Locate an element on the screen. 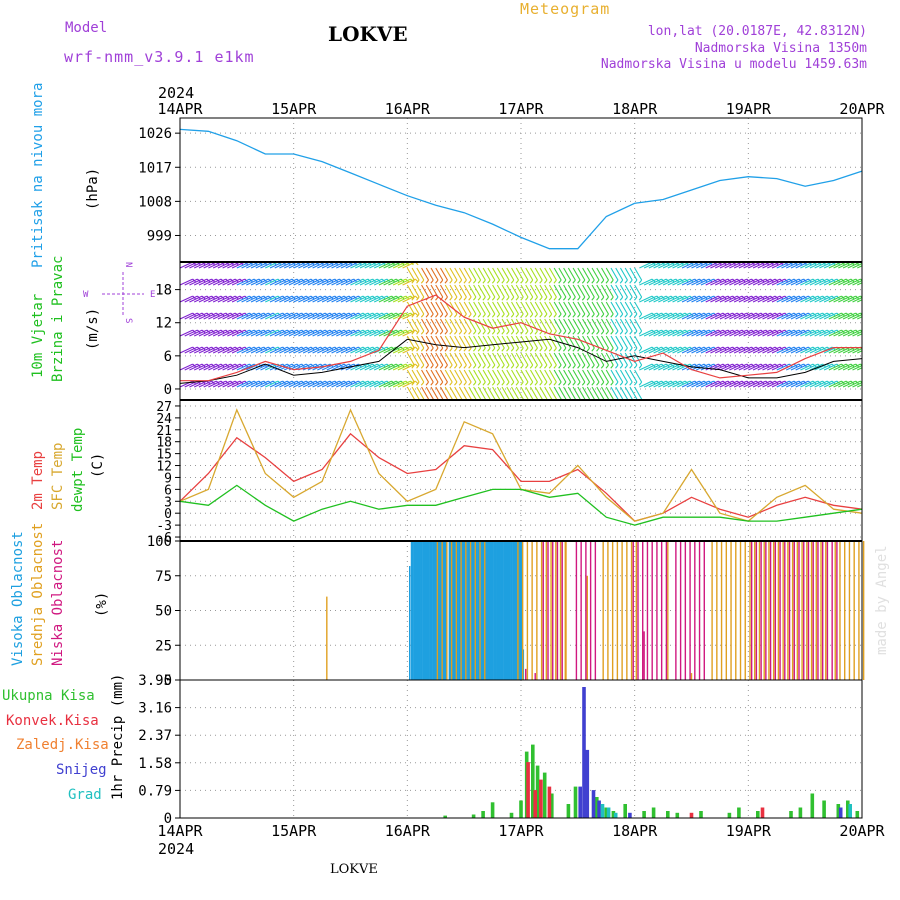  conv_precip-bar is located at coordinates (535, 804).